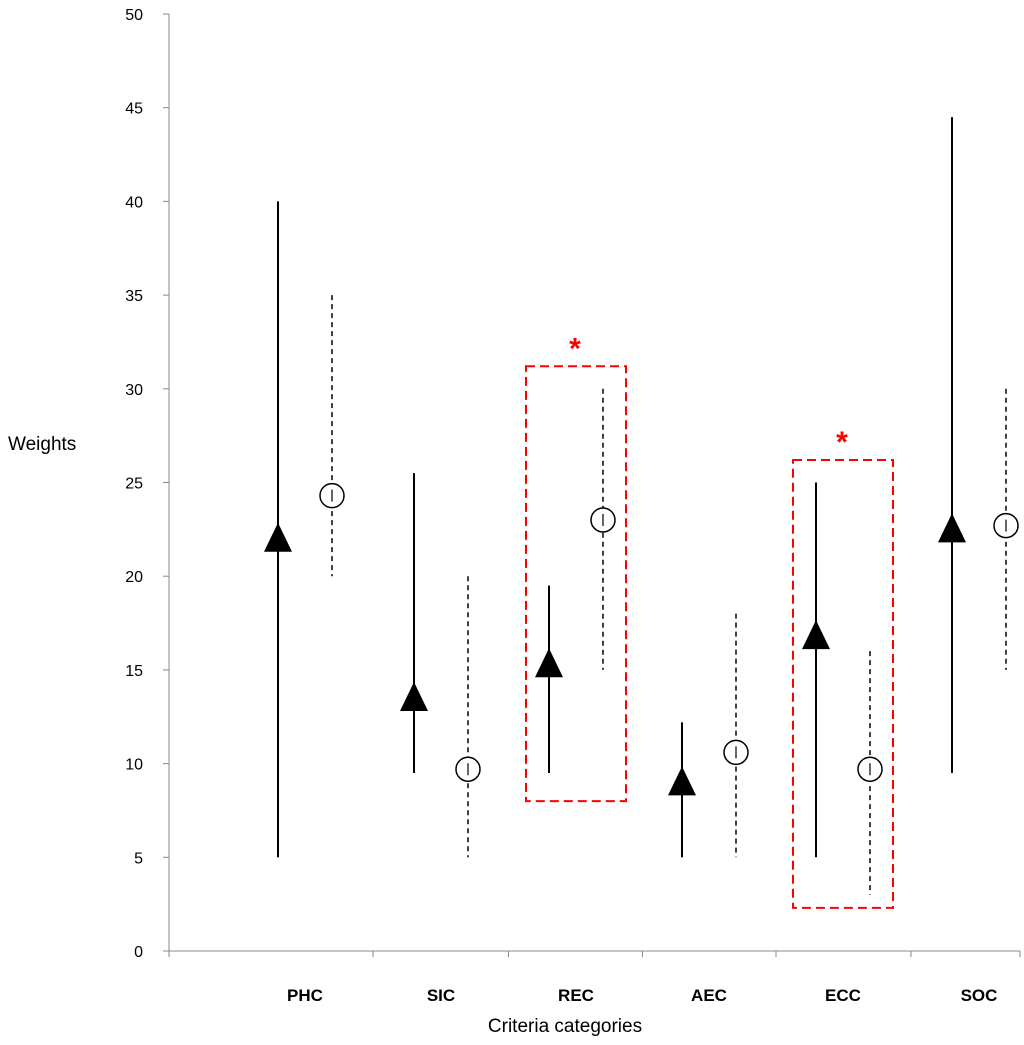  What do you see at coordinates (979, 995) in the screenshot?
I see `category-label: SOC` at bounding box center [979, 995].